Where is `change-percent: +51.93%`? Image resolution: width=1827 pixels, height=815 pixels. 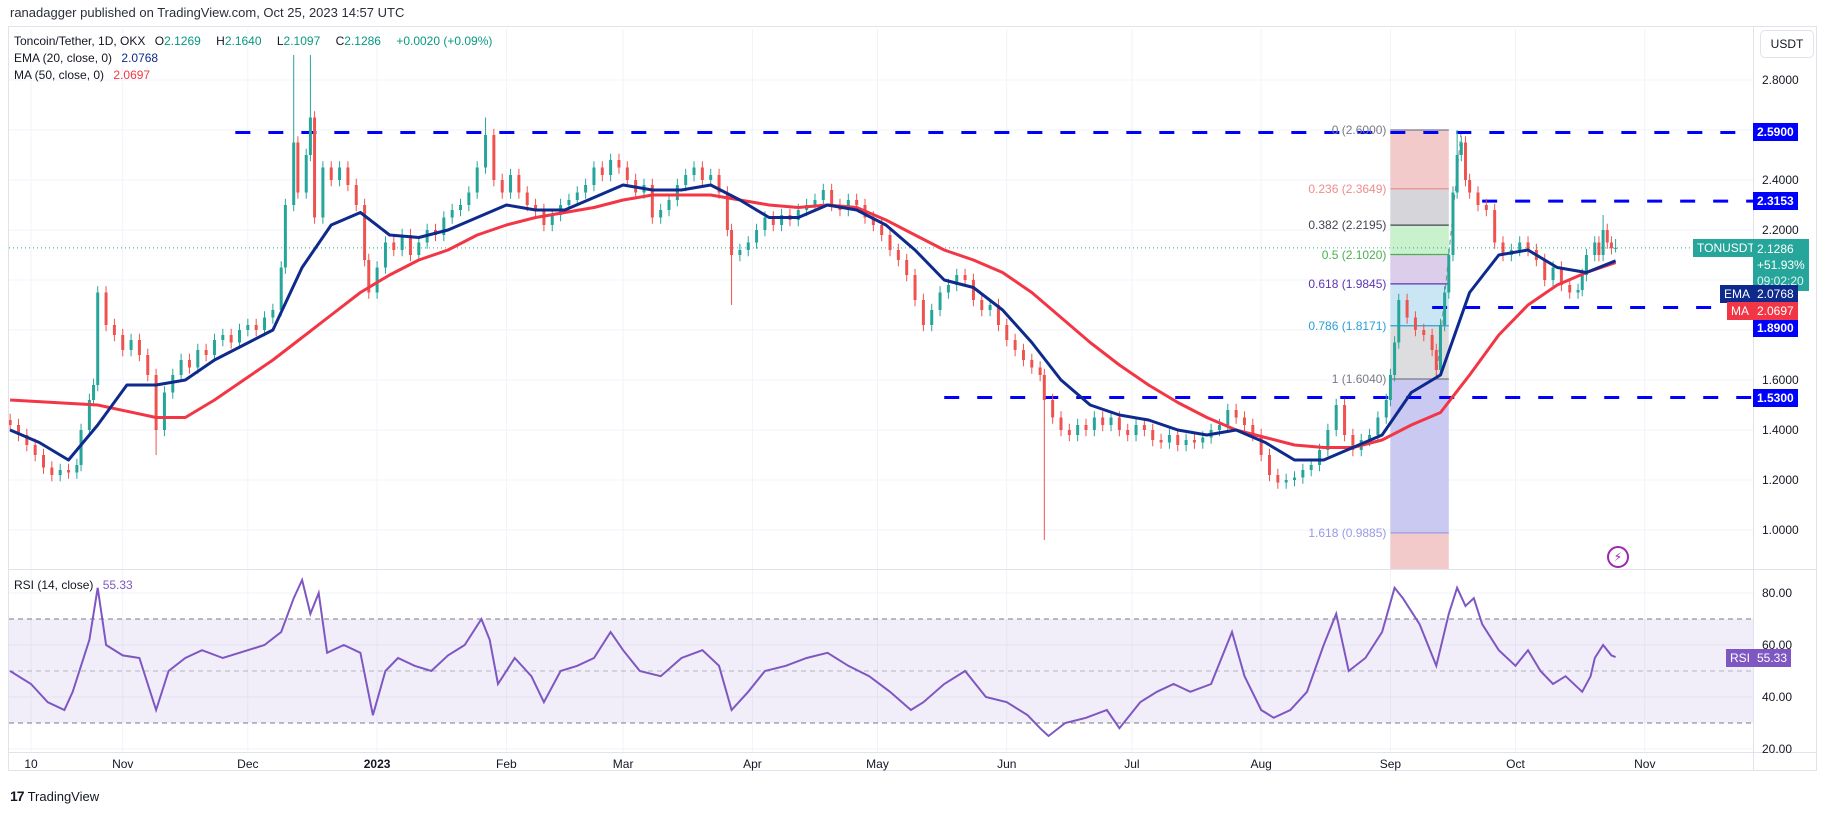 change-percent: +51.93% is located at coordinates (1781, 265).